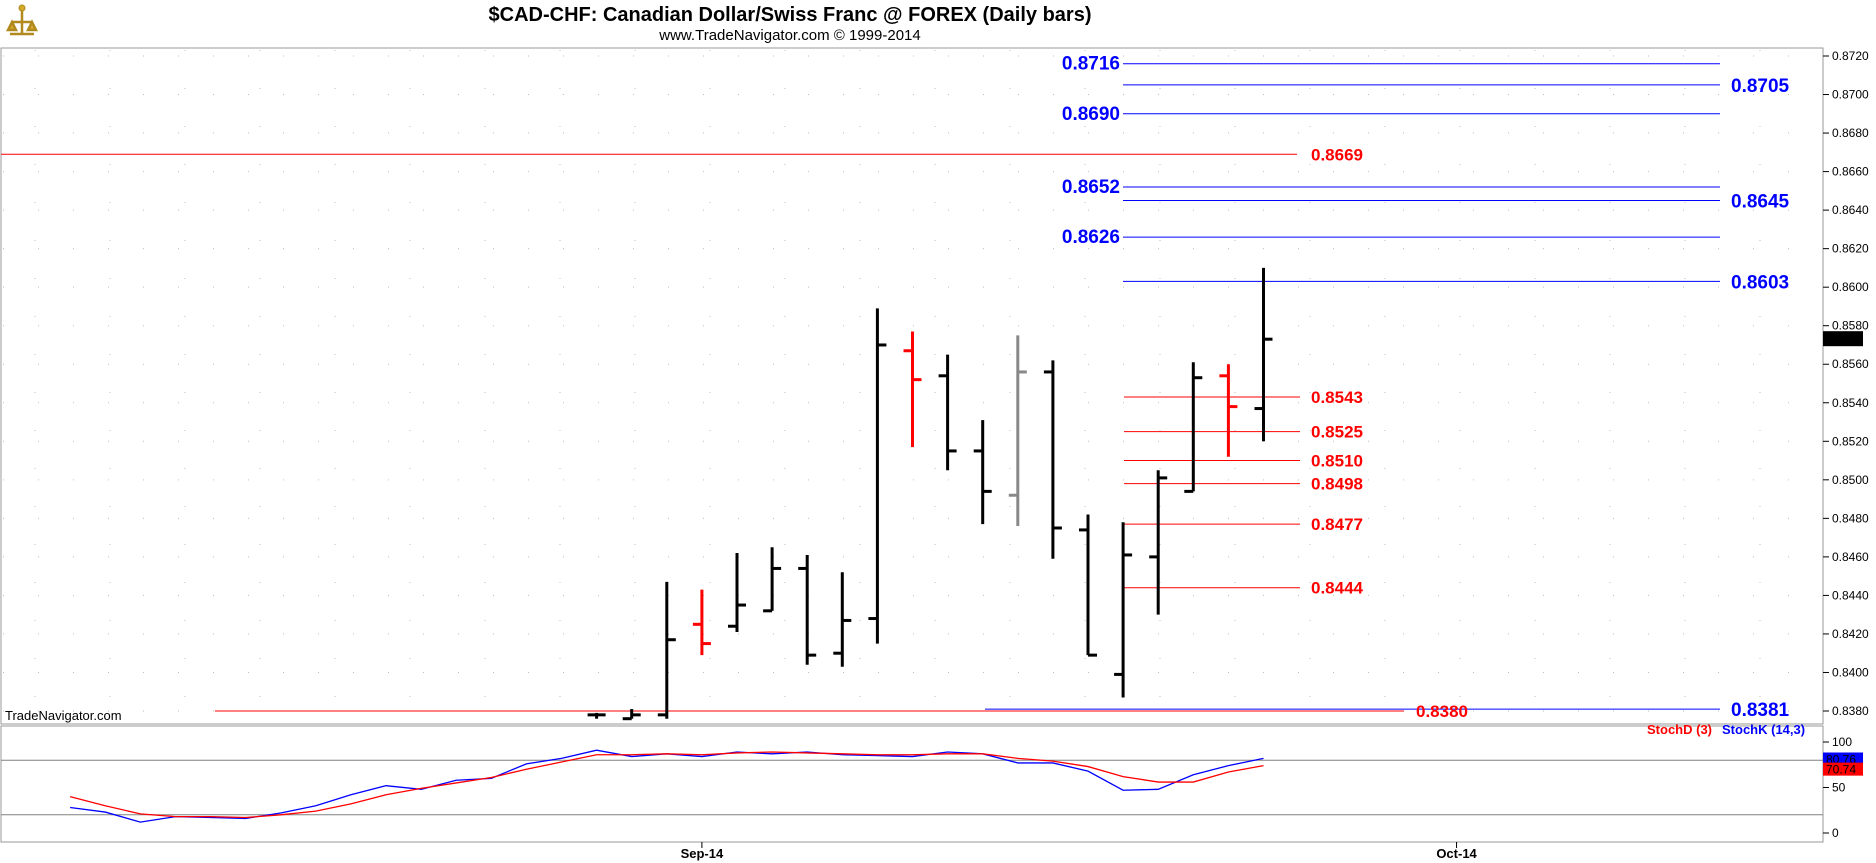  What do you see at coordinates (1091, 237) in the screenshot?
I see `blue-level-label: 0.8626` at bounding box center [1091, 237].